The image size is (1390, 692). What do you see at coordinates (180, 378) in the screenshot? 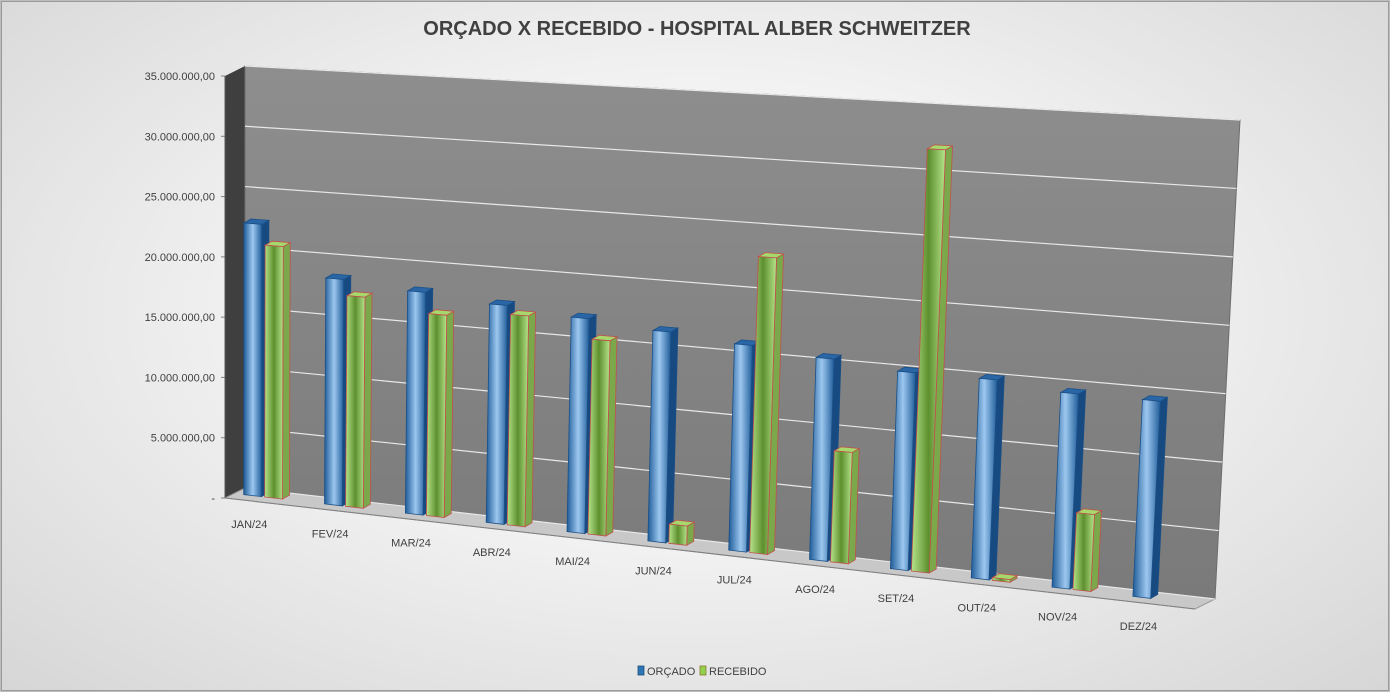
I see `y-tick-label: 10.000.000,00` at bounding box center [180, 378].